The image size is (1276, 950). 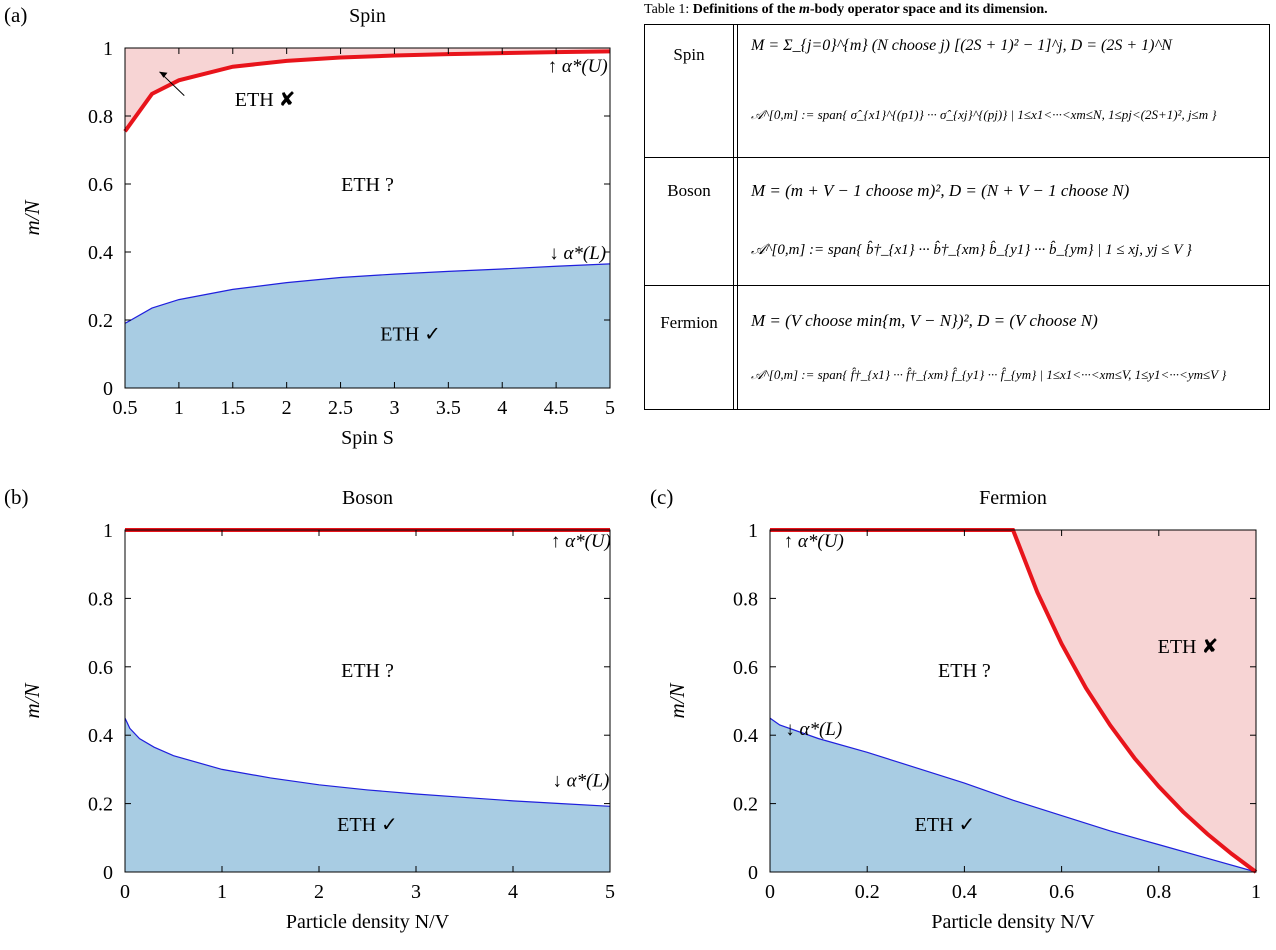 What do you see at coordinates (340, 408) in the screenshot?
I see `x-tick-label: 2.5` at bounding box center [340, 408].